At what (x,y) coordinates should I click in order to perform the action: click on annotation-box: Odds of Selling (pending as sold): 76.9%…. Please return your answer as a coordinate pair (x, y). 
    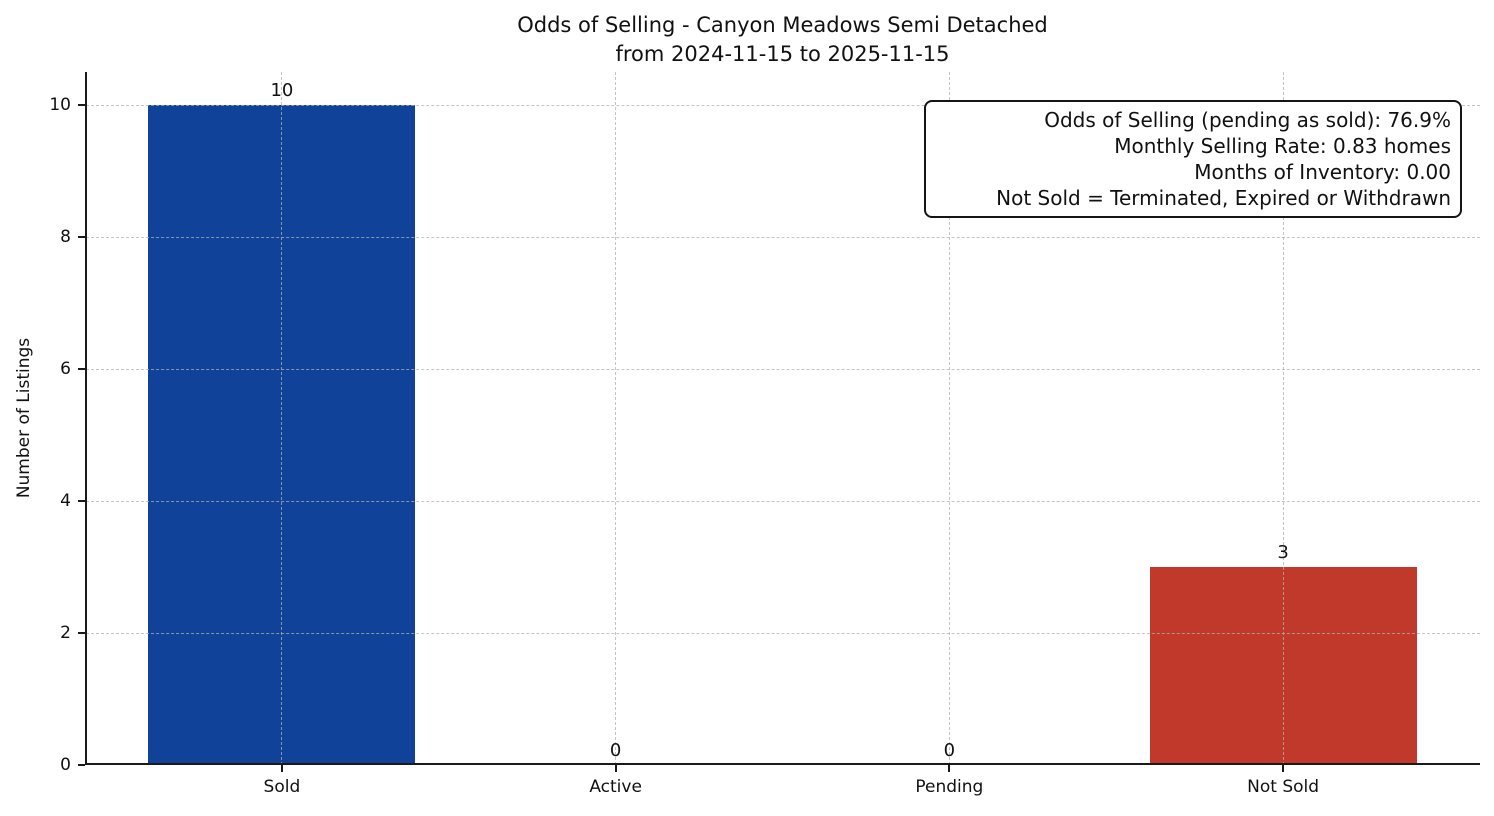
    Looking at the image, I should click on (1193, 159).